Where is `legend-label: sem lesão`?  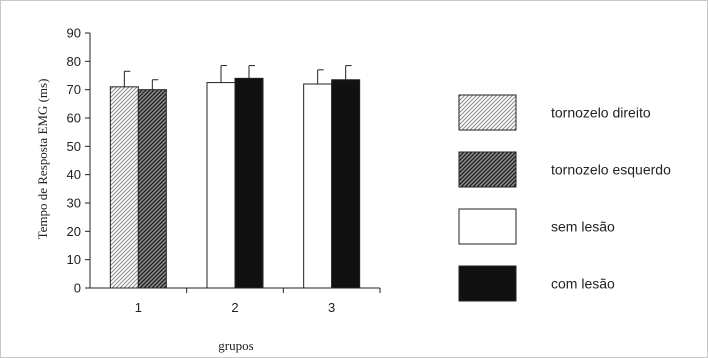 legend-label: sem lesão is located at coordinates (583, 227).